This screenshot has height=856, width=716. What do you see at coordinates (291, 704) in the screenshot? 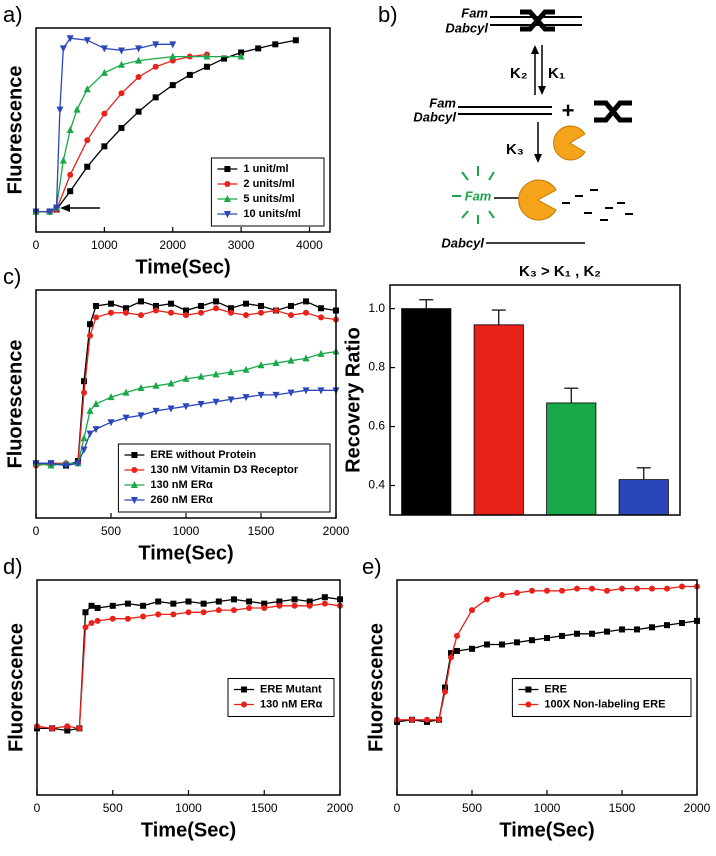
I see `legend-label: 130 nM ERα` at bounding box center [291, 704].